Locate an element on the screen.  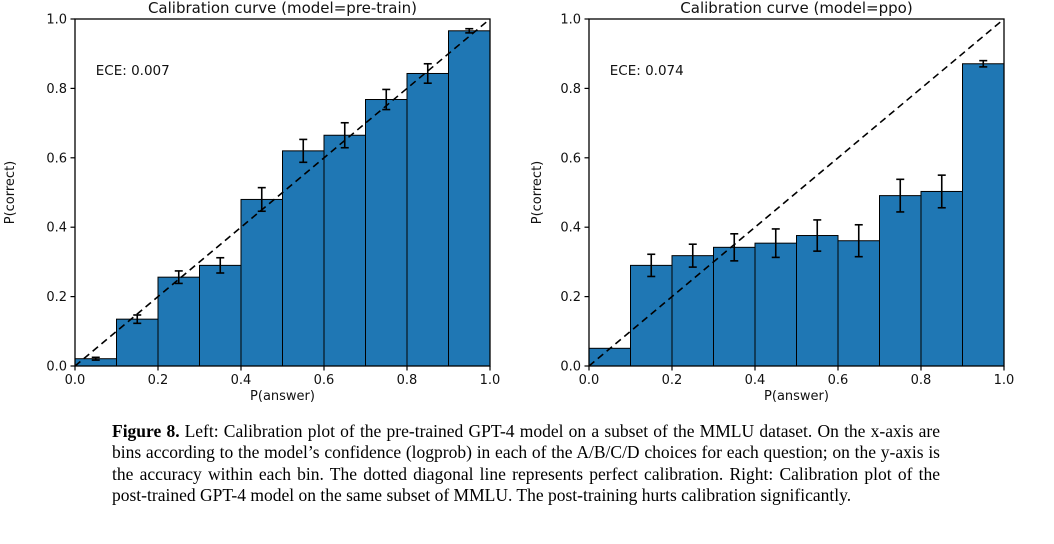
ece-annotation: ECE: 0.007 is located at coordinates (133, 71).